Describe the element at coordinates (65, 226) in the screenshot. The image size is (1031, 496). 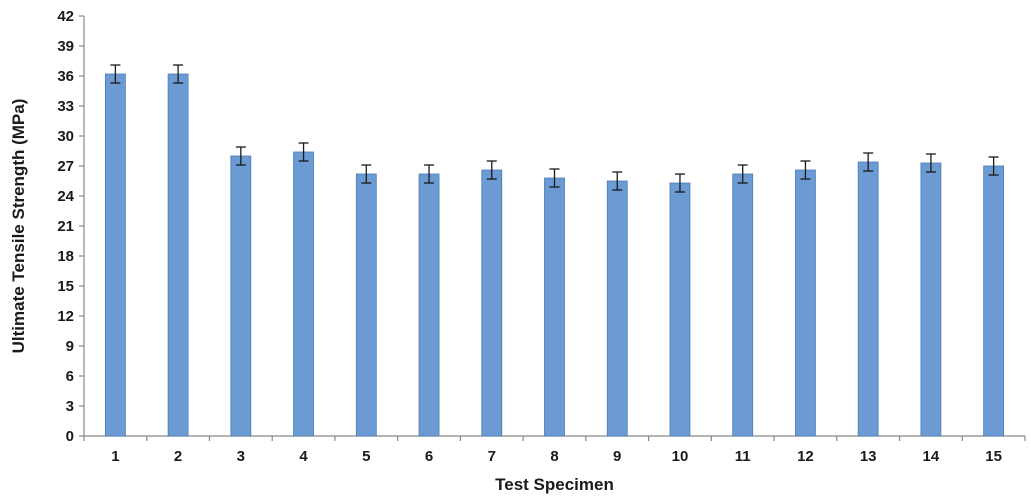
I see `y-tick-label: 21` at that location.